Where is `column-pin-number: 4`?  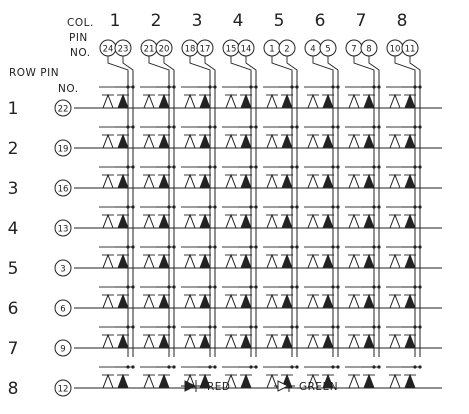
column-pin-number: 4 is located at coordinates (312, 50).